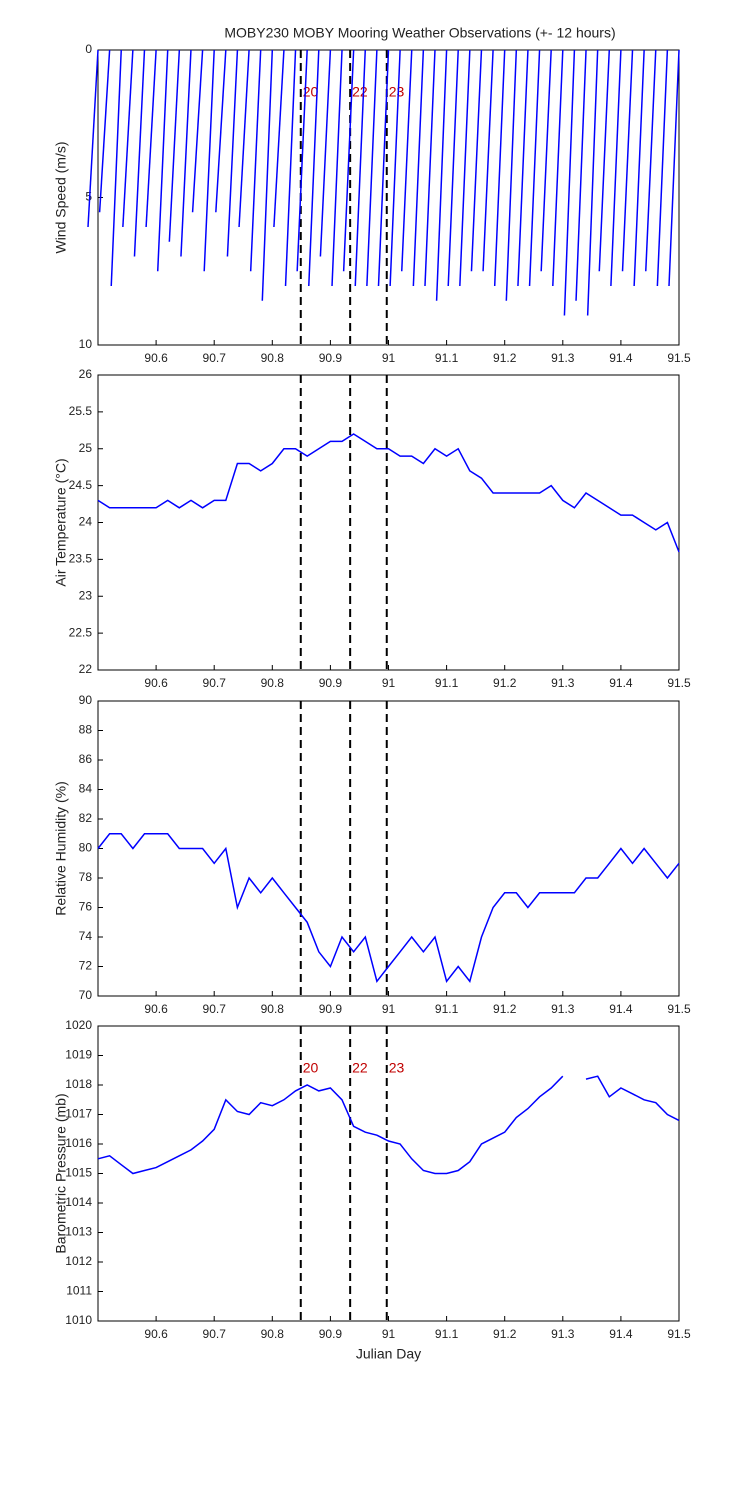  I want to click on y-tick-label: 78, so click(86, 877).